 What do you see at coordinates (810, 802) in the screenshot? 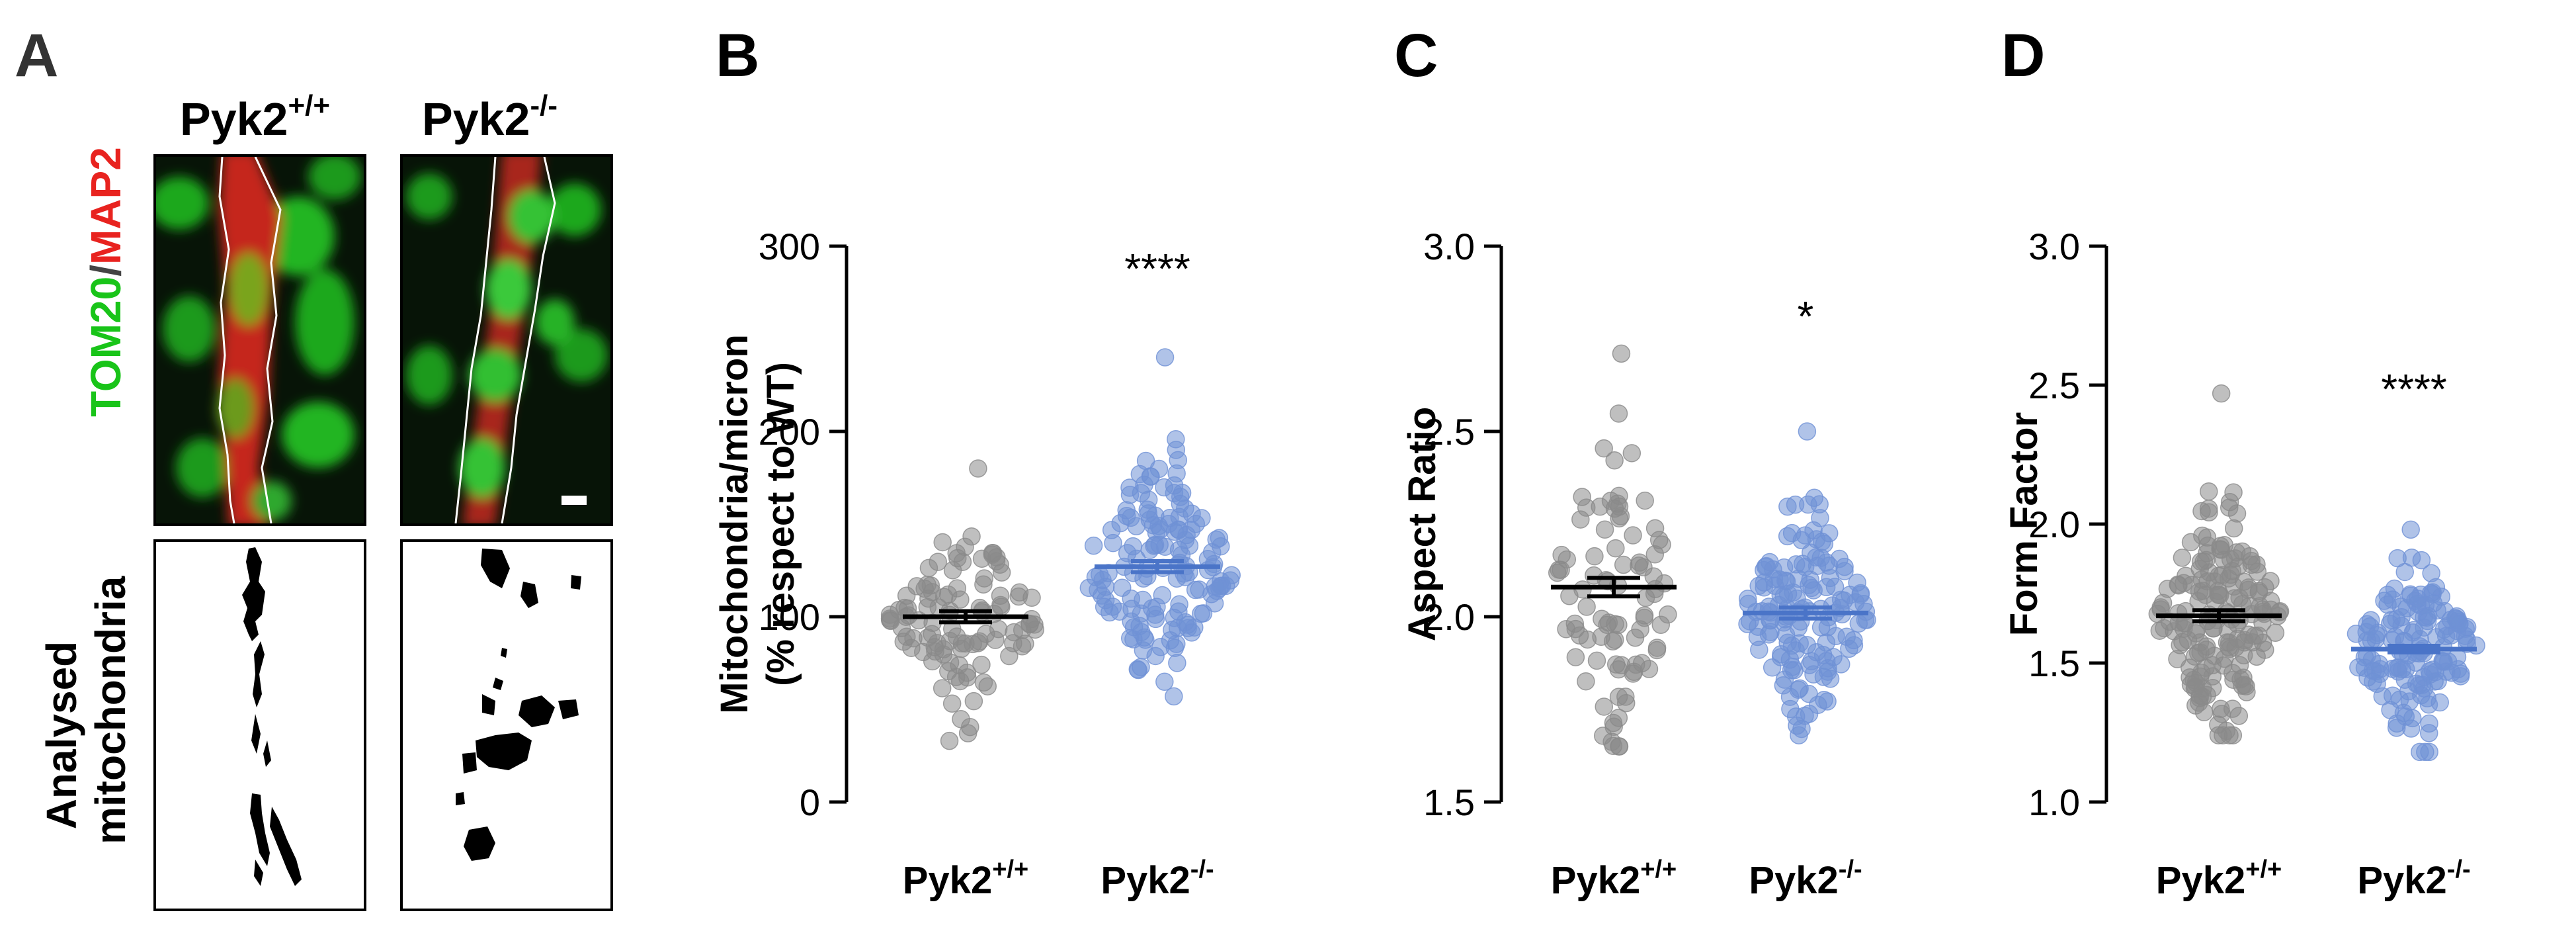
I see `chart-b-y-tick-label: 0` at bounding box center [810, 802].